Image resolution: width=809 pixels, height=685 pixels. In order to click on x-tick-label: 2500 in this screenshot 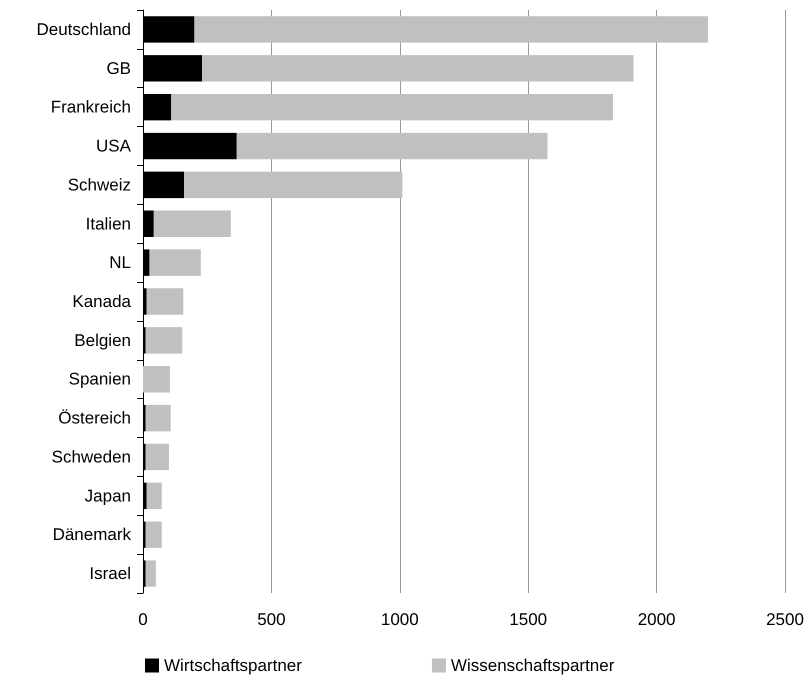, I will do `click(785, 619)`.